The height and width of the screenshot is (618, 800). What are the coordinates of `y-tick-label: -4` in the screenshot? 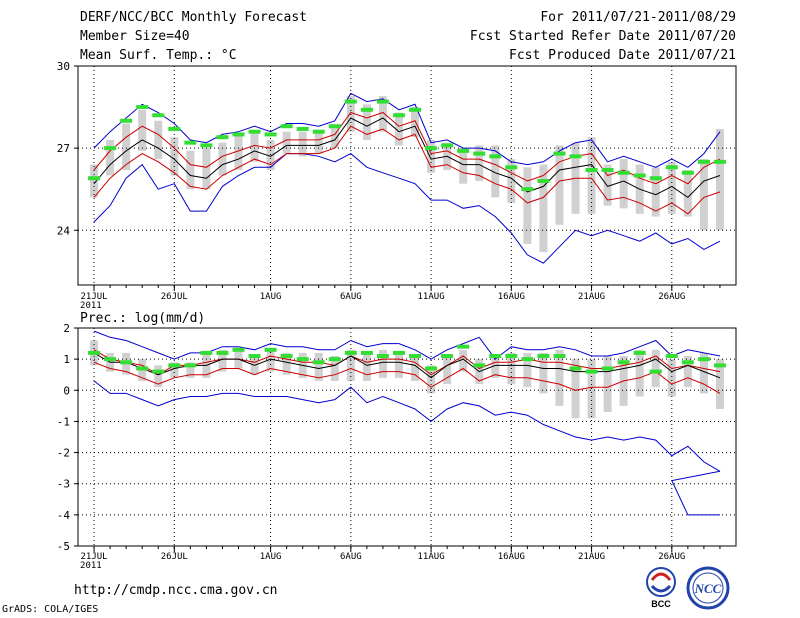 It's located at (64, 515).